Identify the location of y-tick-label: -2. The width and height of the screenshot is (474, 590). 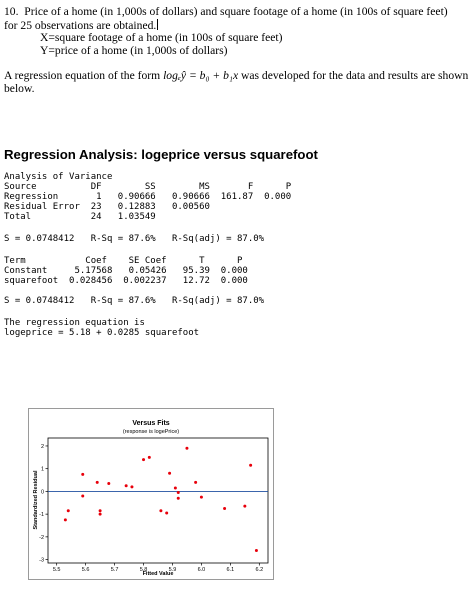
(41, 538).